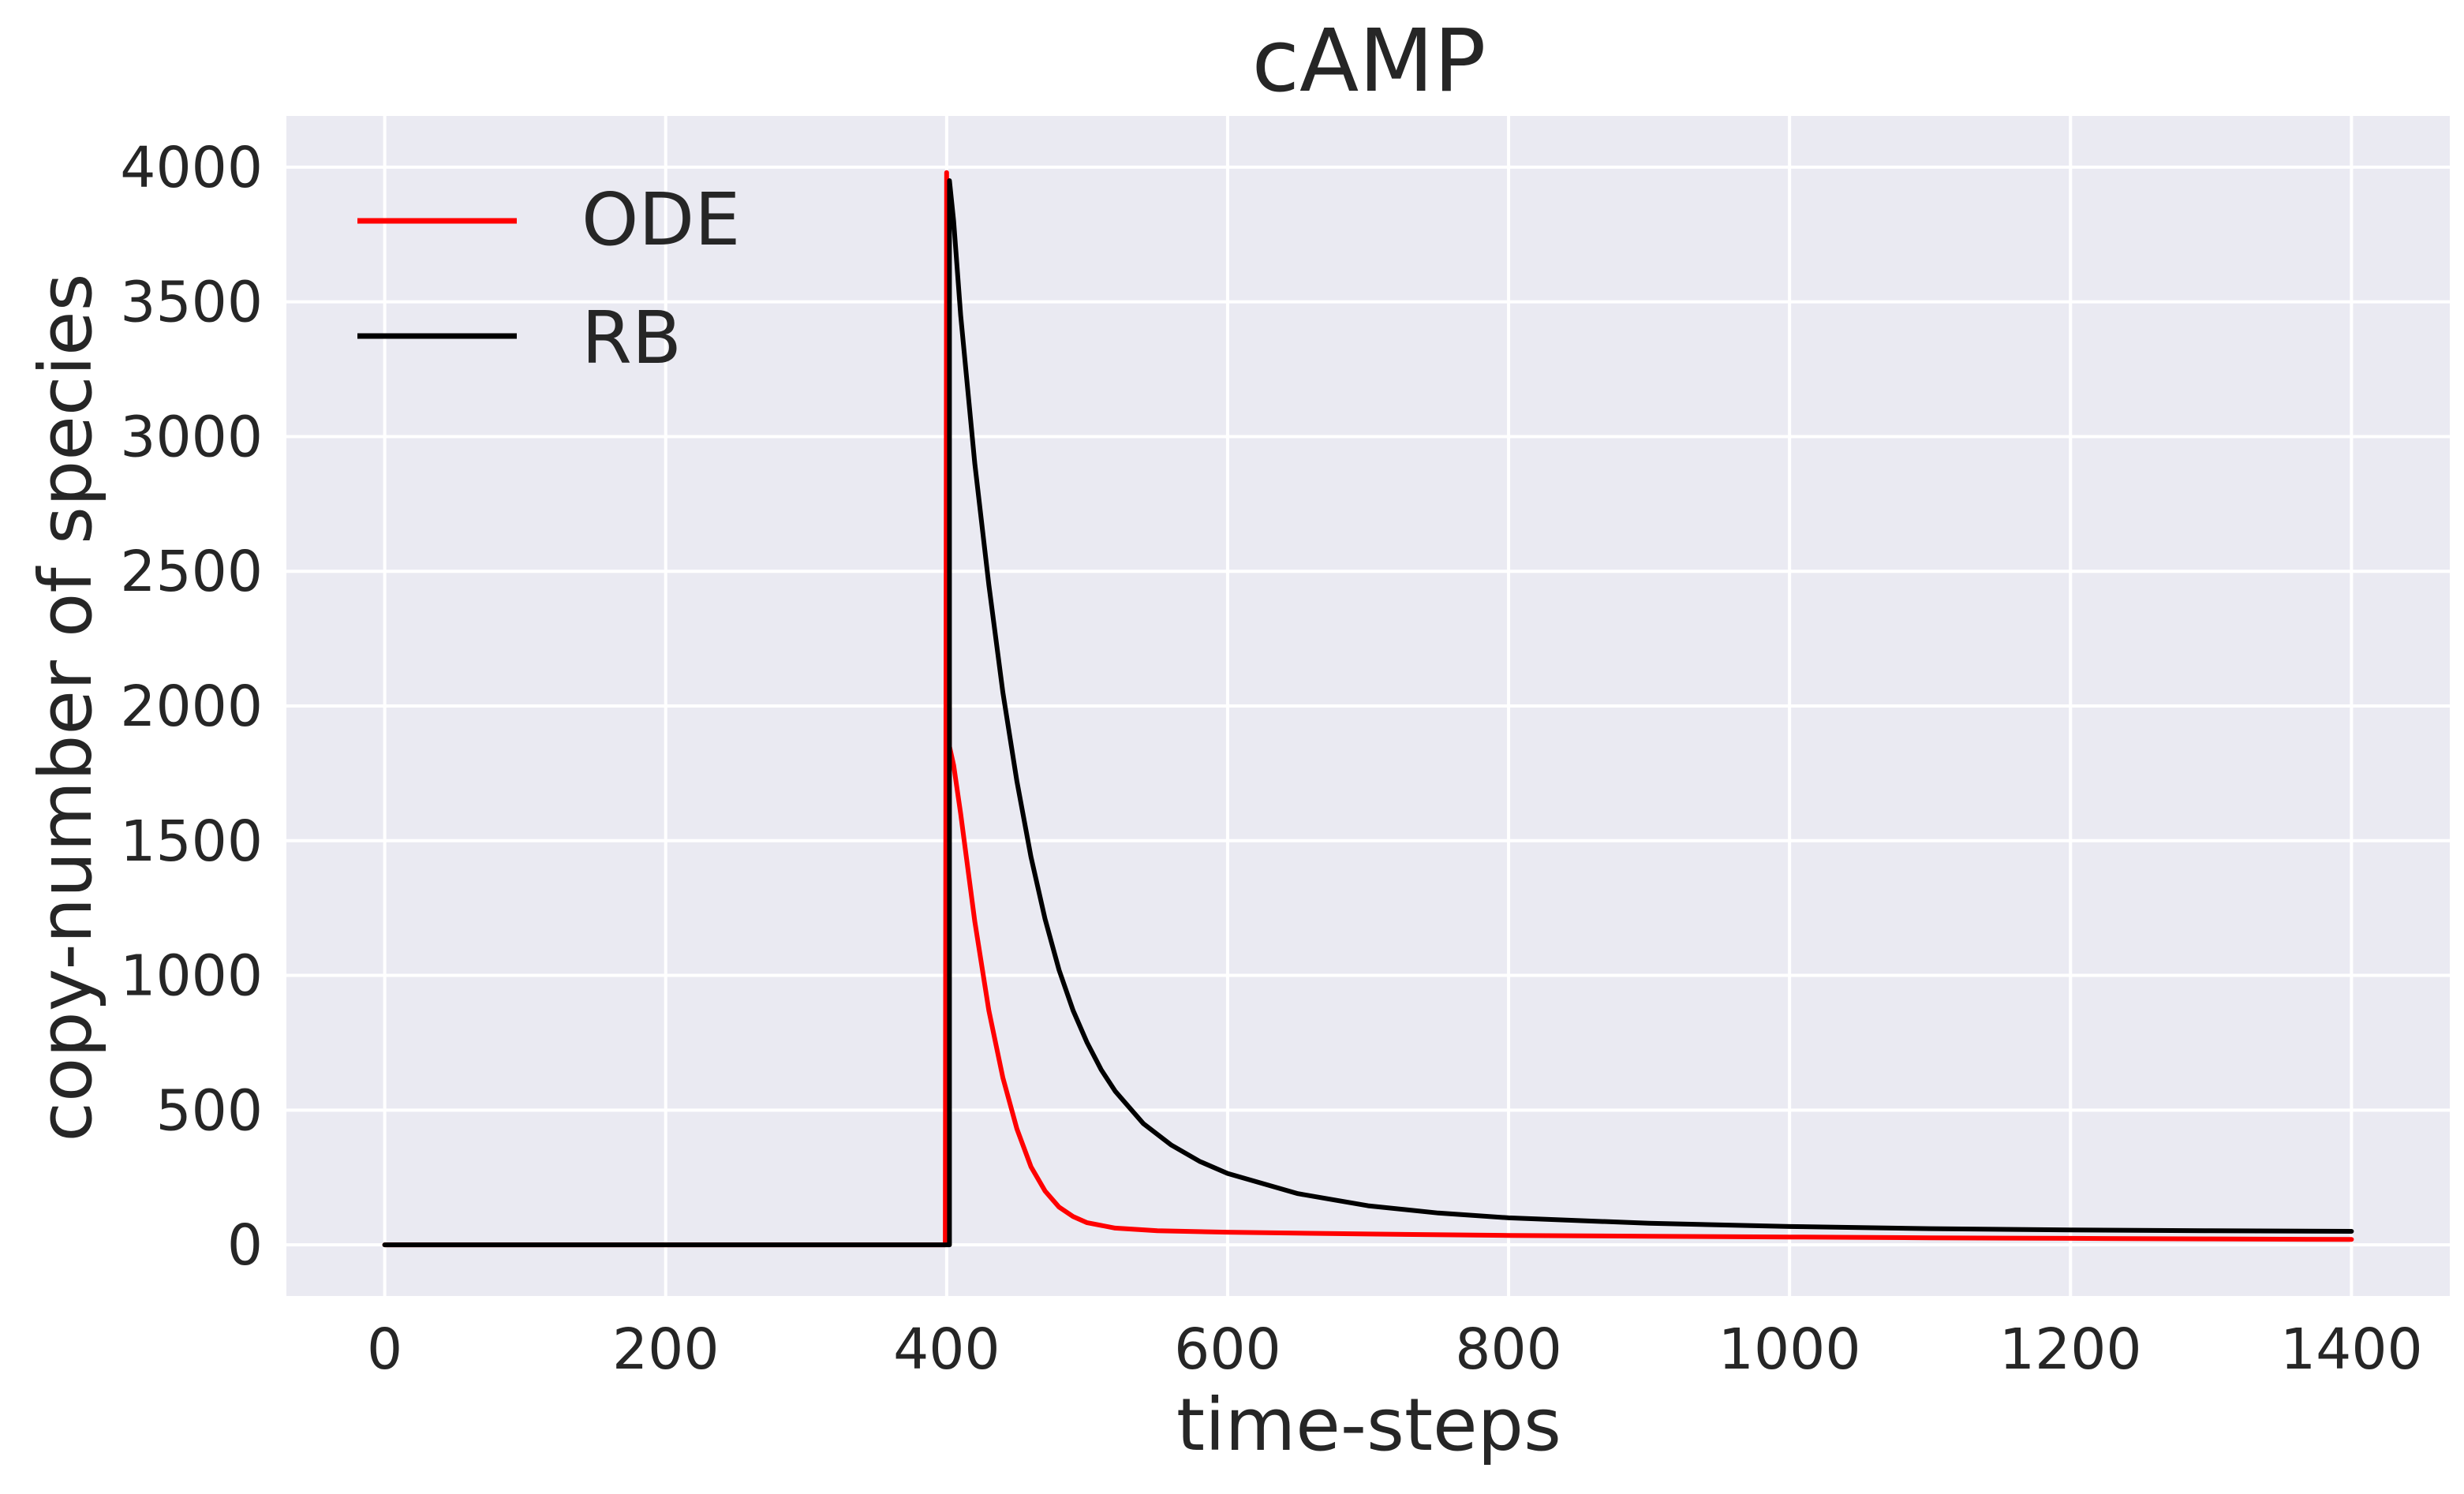  What do you see at coordinates (191, 437) in the screenshot?
I see `y-tick-label: 3000` at bounding box center [191, 437].